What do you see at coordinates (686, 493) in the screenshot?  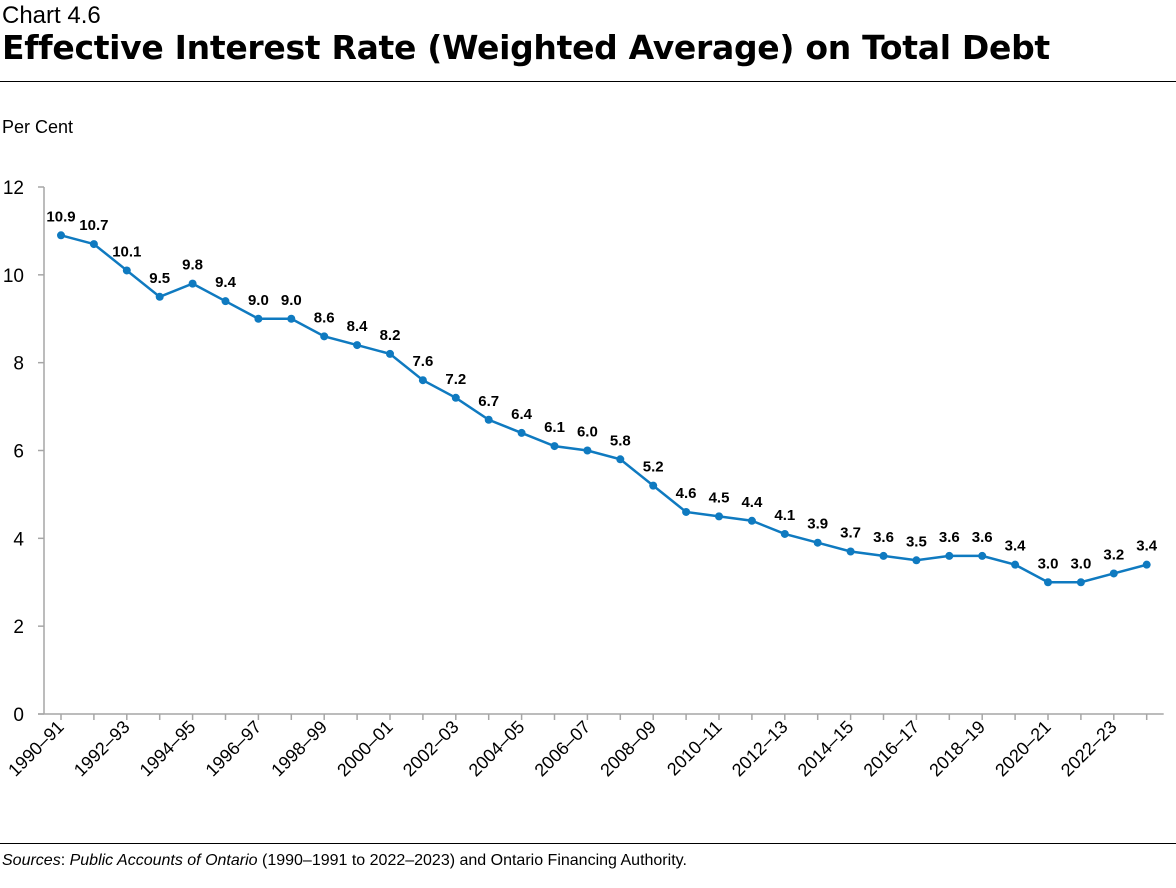 I see `data-label: 4.6` at bounding box center [686, 493].